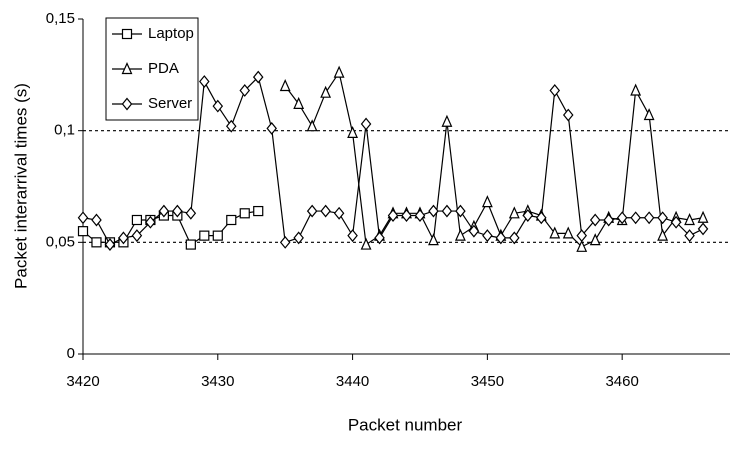  I want to click on y-tick-label: 0, so click(71, 353).